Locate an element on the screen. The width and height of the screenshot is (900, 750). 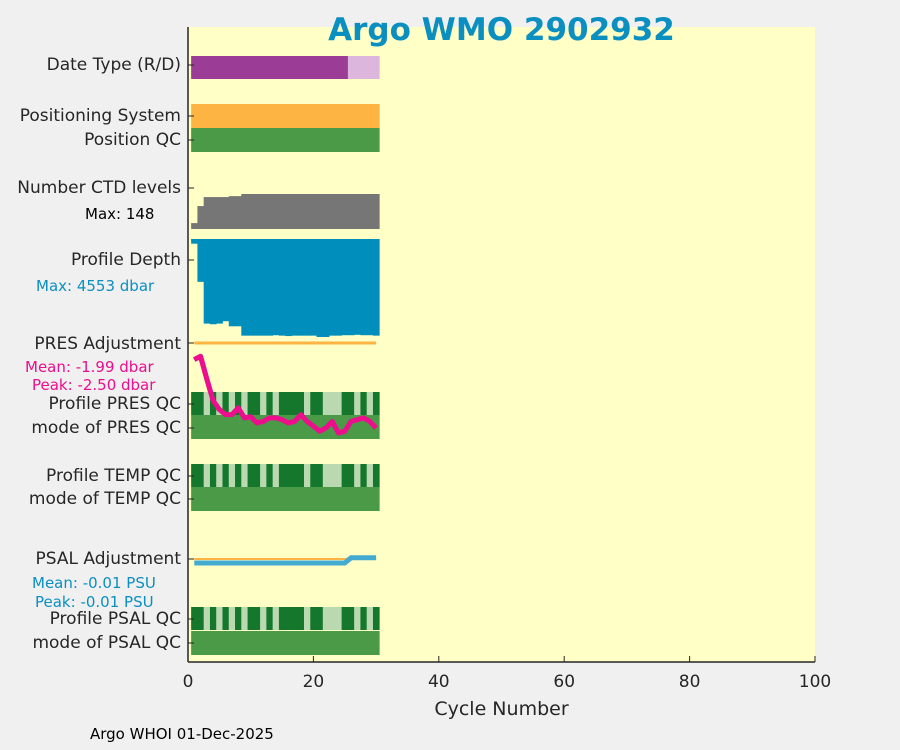
x-tick-label: 60 is located at coordinates (564, 682).